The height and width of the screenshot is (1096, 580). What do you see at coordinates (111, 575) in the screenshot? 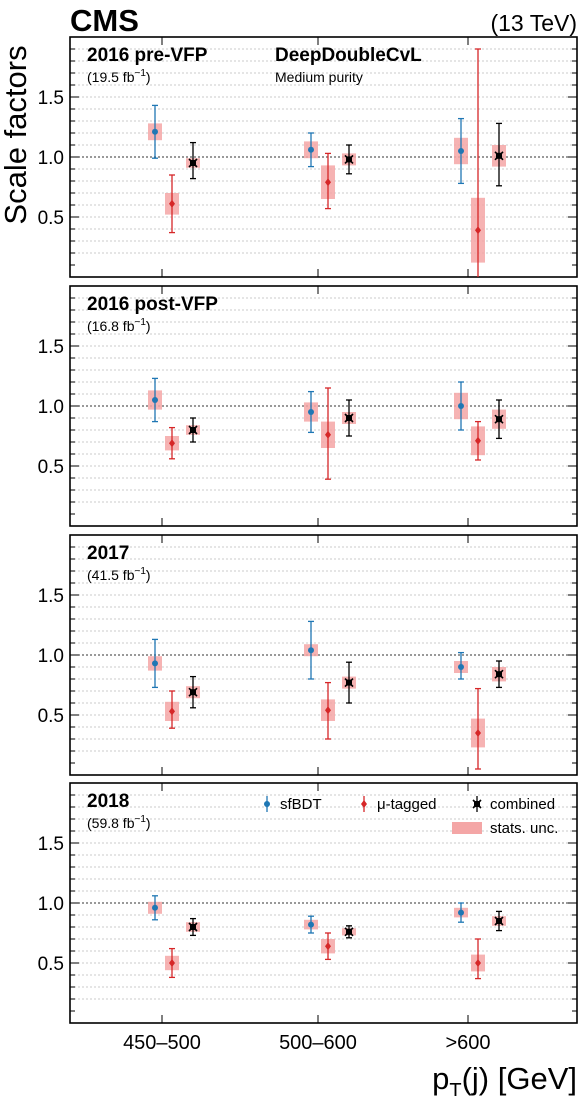
I see `panel-lumi-value: (41.5 fb` at bounding box center [111, 575].